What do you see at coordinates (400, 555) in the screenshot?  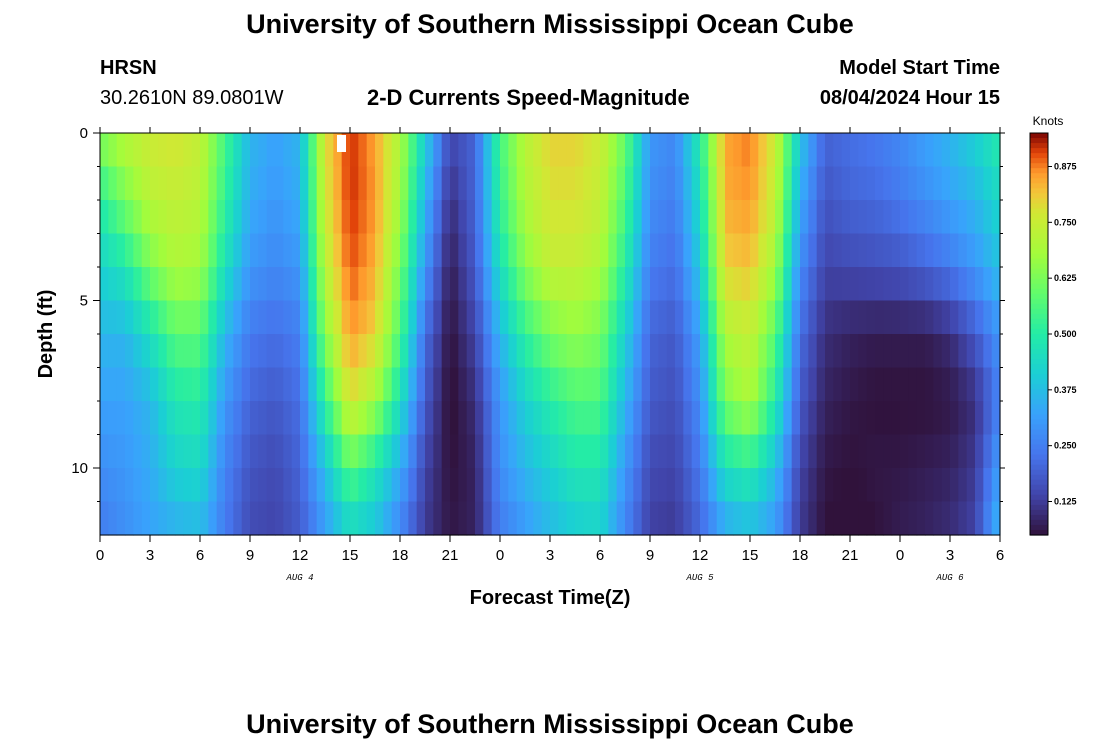 I see `x-tick-label: 18` at bounding box center [400, 555].